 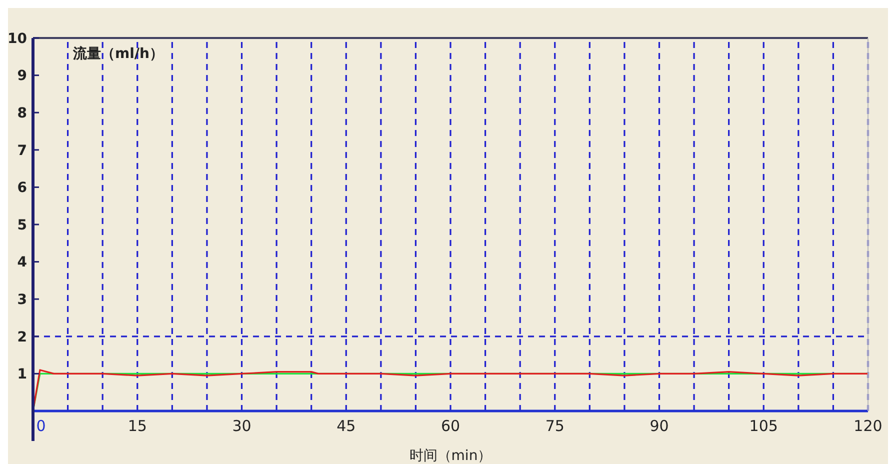 I want to click on y-tick-label: 5, so click(x=22, y=225).